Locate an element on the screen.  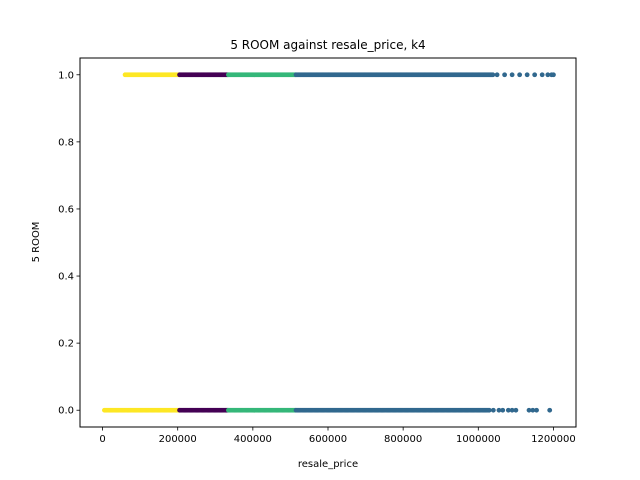
y-tick-label: 0.8 is located at coordinates (66, 142).